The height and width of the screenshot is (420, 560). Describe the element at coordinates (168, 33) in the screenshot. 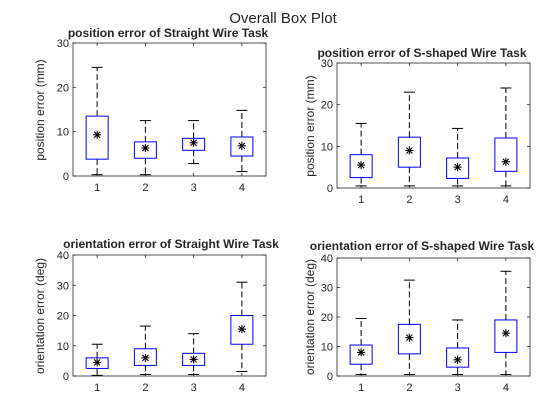

I see `panel-title: position error of Straight Wire Task` at that location.